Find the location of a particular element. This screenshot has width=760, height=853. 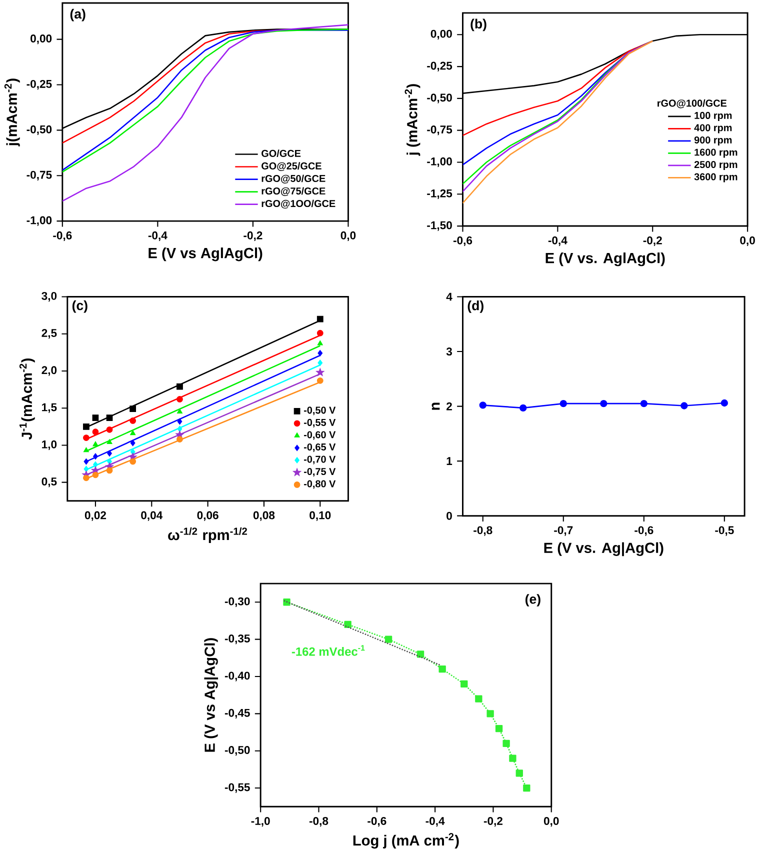

x-tick-label: -1,0 is located at coordinates (260, 821).